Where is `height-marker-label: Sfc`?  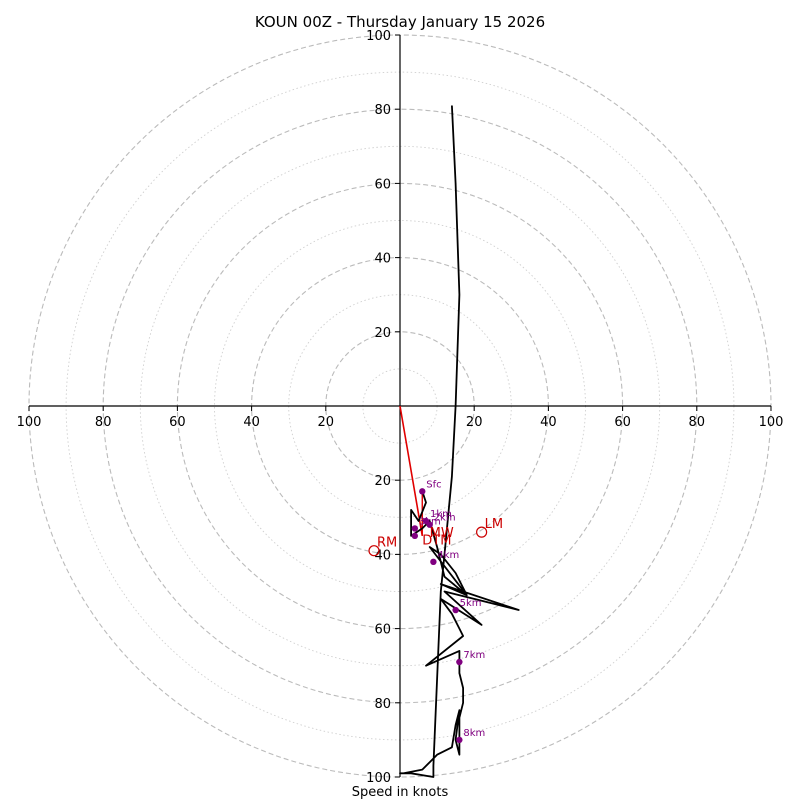 height-marker-label: Sfc is located at coordinates (433, 484).